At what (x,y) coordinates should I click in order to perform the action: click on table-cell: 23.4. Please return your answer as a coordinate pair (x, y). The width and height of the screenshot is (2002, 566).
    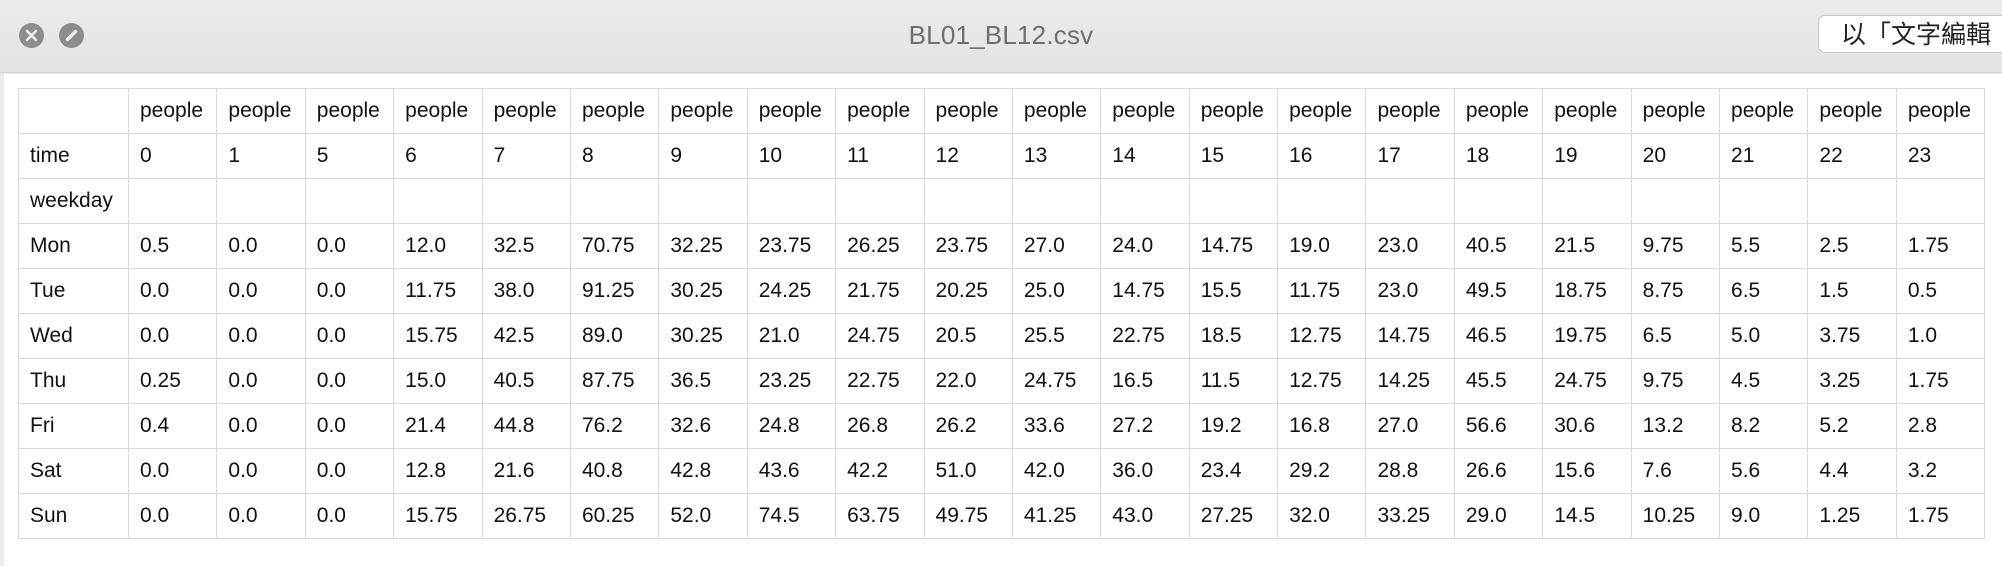
    Looking at the image, I should click on (1233, 471).